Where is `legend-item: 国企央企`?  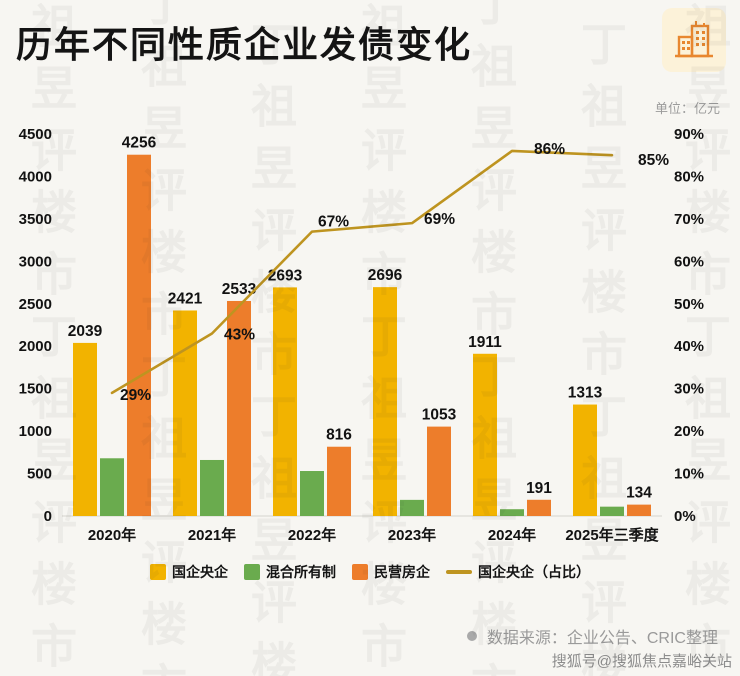 legend-item: 国企央企 is located at coordinates (189, 572).